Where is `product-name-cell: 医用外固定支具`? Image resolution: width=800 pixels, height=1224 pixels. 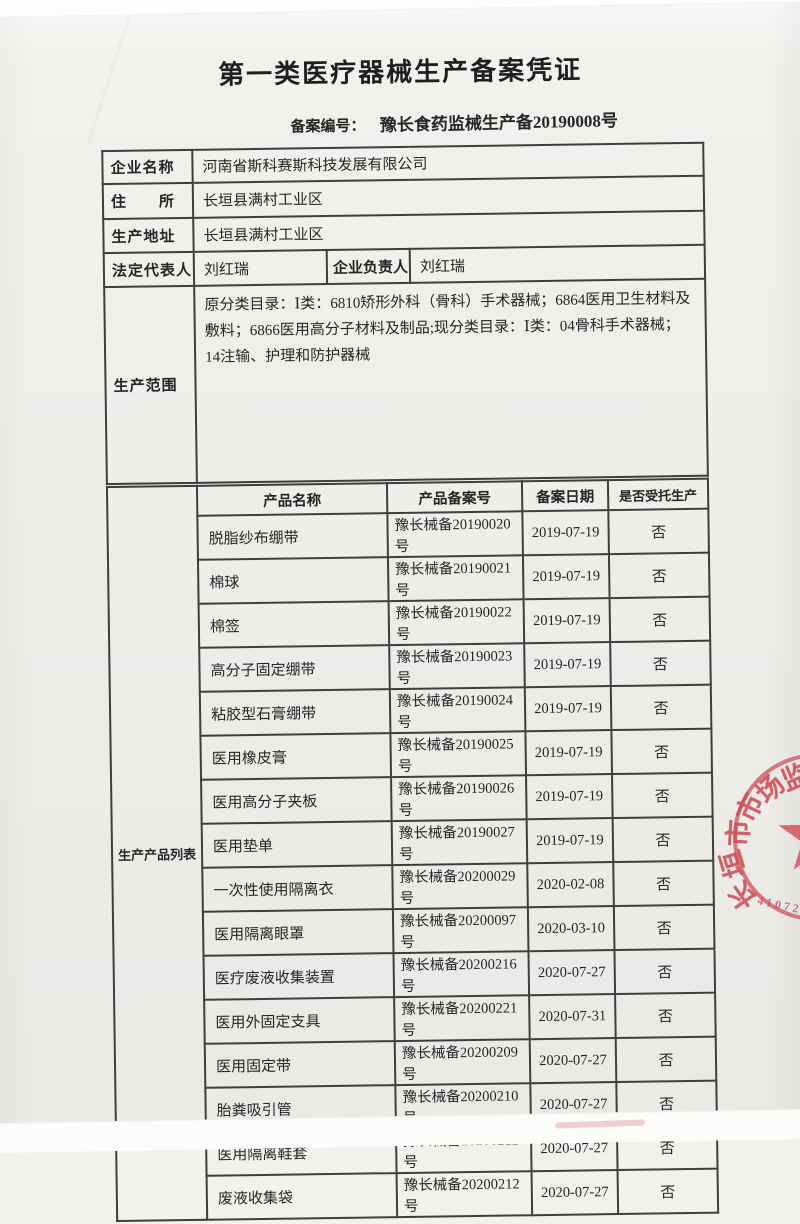
product-name-cell: 医用外固定支具 is located at coordinates (299, 1020).